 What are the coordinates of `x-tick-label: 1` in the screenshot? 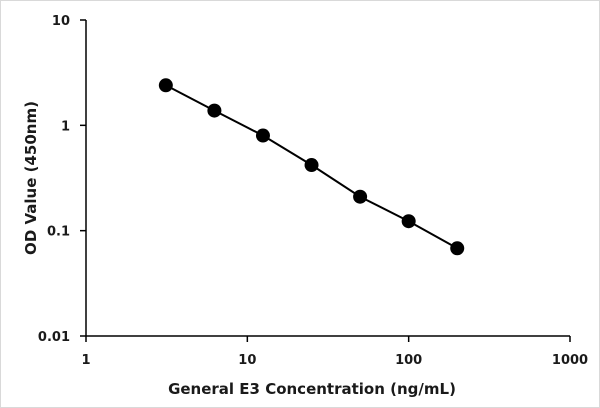 It's located at (85, 360).